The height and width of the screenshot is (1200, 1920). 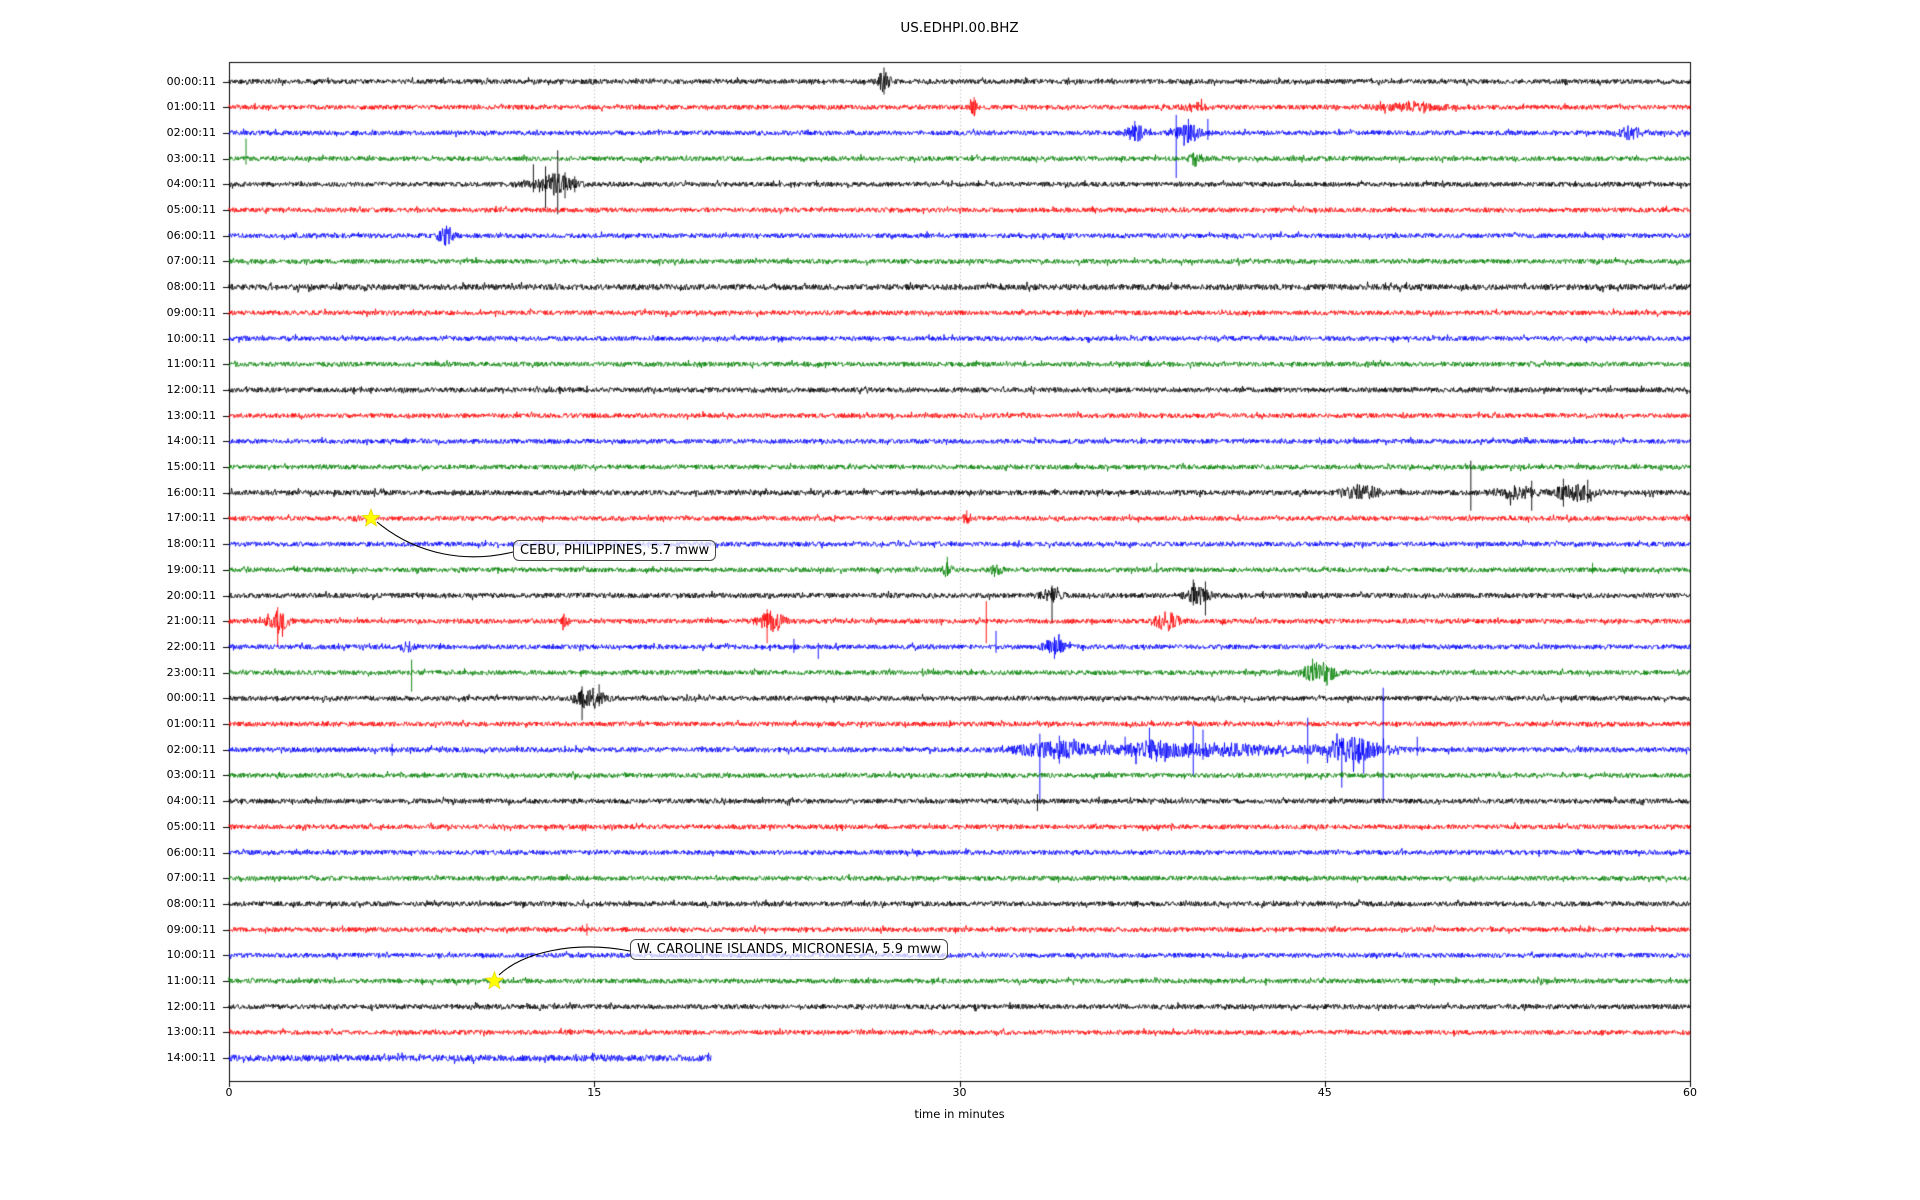 What do you see at coordinates (959, 1092) in the screenshot?
I see `x-tick-label: 30` at bounding box center [959, 1092].